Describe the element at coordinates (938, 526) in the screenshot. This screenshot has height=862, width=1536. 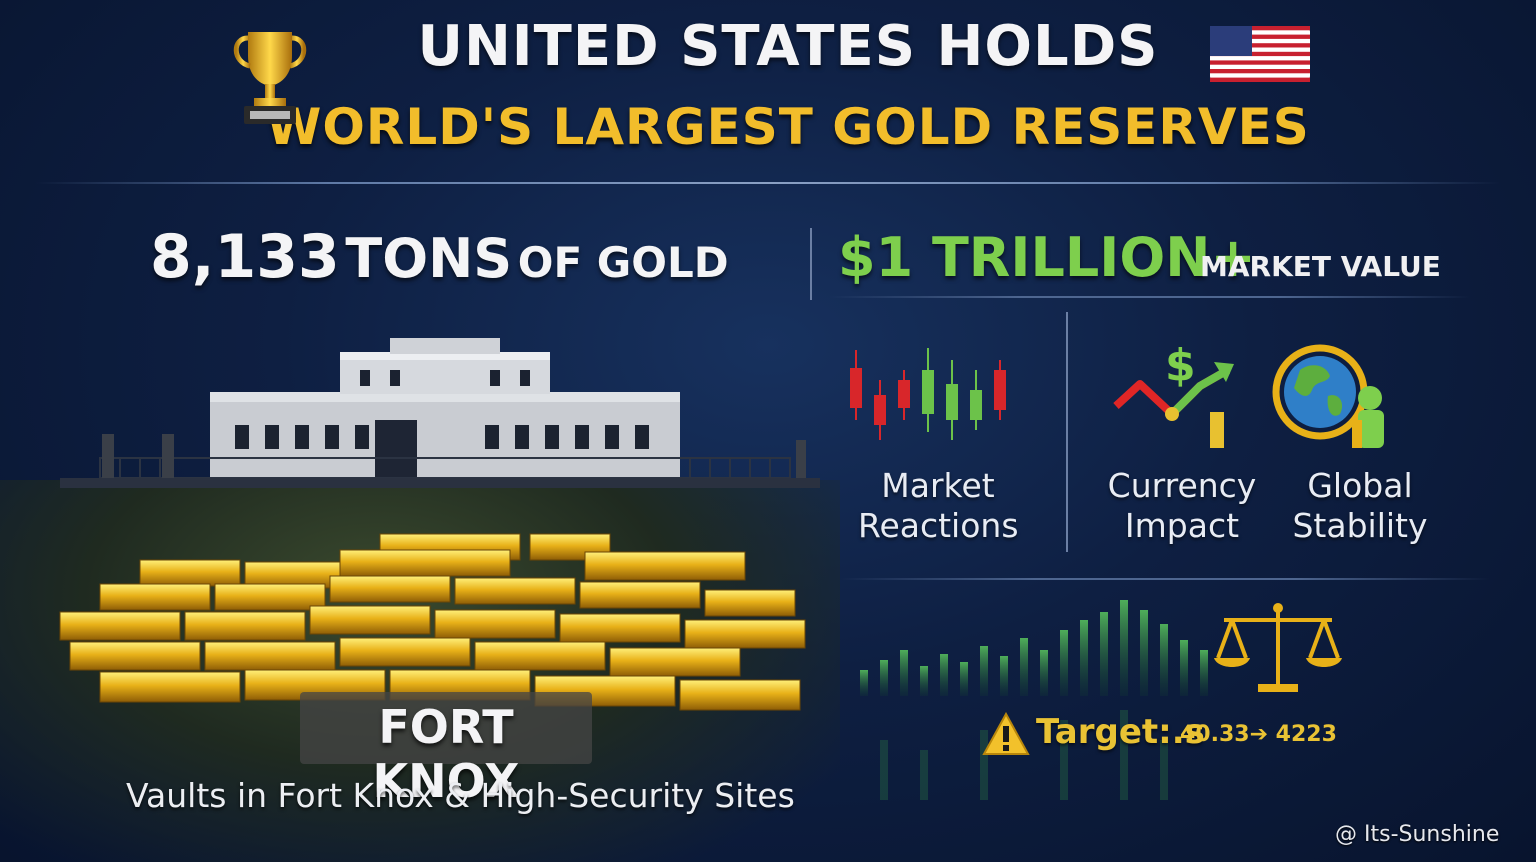
I see `impact-label-market-line2: Reactions` at that location.